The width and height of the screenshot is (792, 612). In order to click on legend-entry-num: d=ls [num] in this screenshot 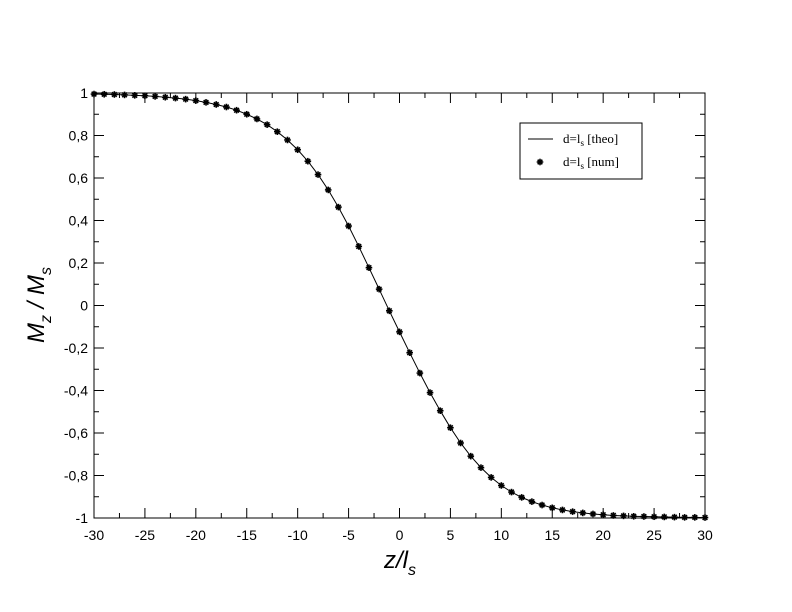, I will do `click(591, 162)`.